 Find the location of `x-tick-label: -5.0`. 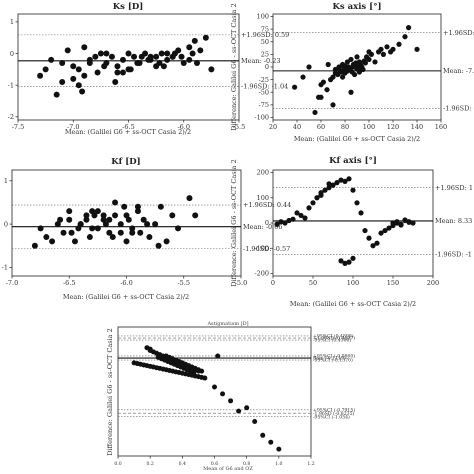

x-tick-label: -5.0 is located at coordinates (241, 283).